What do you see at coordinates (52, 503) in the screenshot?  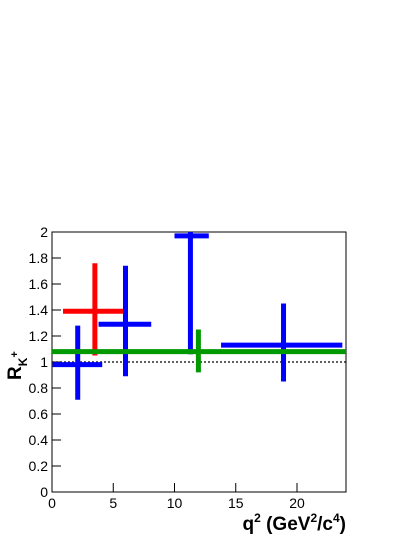 I see `x-tick-label: 0` at bounding box center [52, 503].